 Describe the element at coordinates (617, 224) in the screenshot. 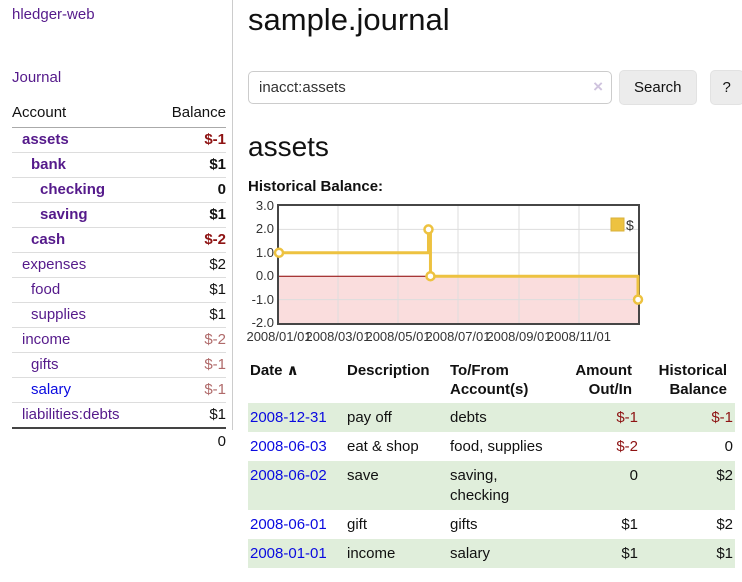

I see `legend-swatch` at that location.